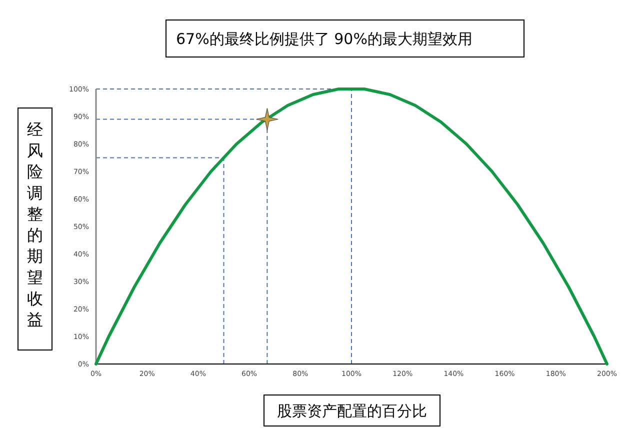 The width and height of the screenshot is (623, 439). I want to click on text: 经风险调整的期望收益, so click(35, 224).